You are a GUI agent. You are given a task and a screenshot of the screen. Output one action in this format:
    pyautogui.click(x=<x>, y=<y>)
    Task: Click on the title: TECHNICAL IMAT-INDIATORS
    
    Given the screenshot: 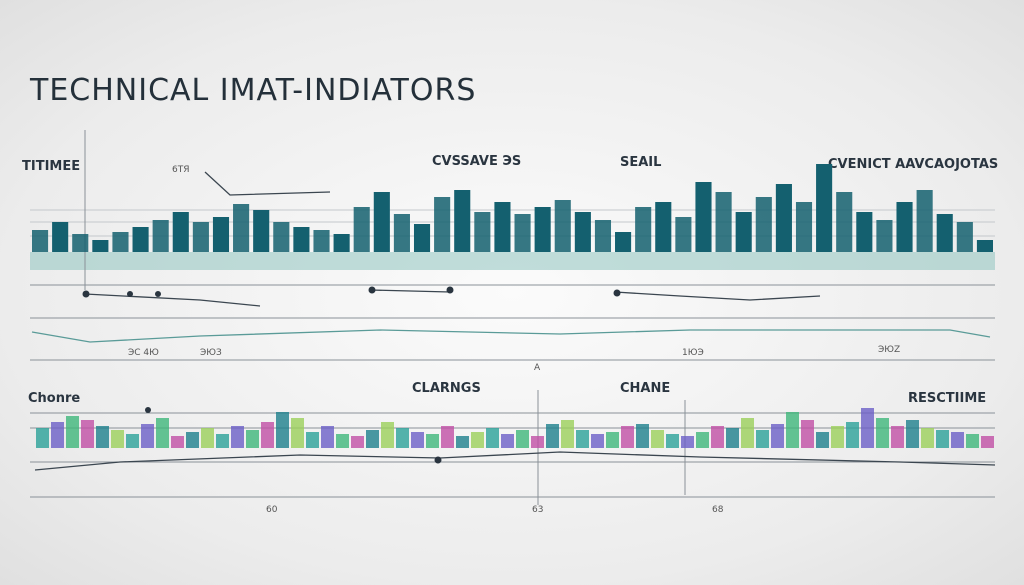 What is the action you would take?
    pyautogui.click(x=252, y=90)
    